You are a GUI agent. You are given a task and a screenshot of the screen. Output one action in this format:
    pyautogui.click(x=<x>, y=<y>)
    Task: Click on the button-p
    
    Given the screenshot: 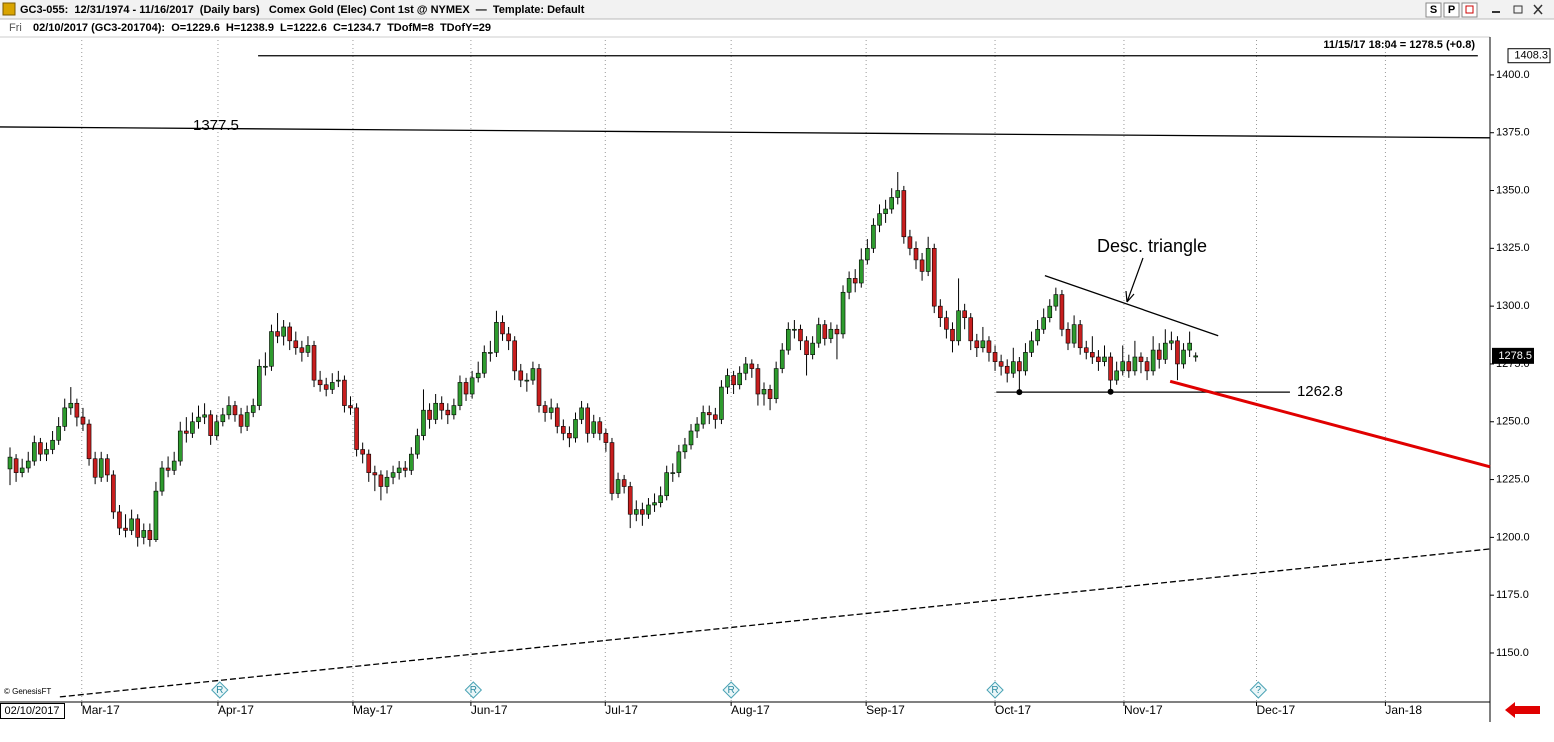 What is the action you would take?
    pyautogui.click(x=1451, y=10)
    